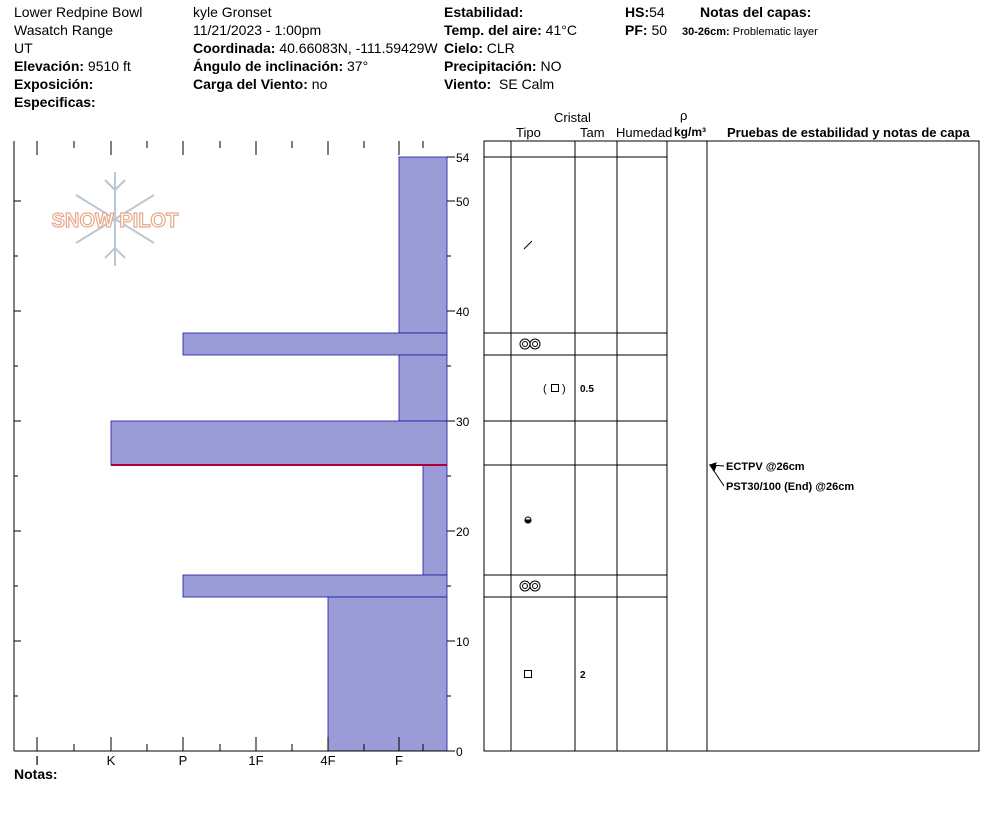 The width and height of the screenshot is (994, 840). I want to click on wind-load-row: Carga del Viento: no, so click(260, 84).